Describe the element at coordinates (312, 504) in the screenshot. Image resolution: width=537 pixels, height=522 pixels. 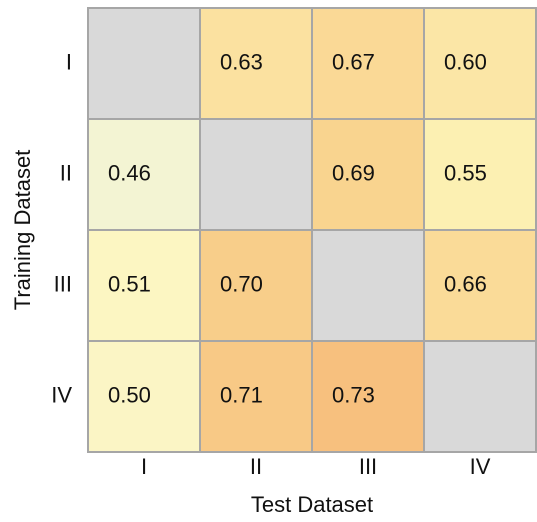
I see `x-axis-label: Test Dataset` at that location.